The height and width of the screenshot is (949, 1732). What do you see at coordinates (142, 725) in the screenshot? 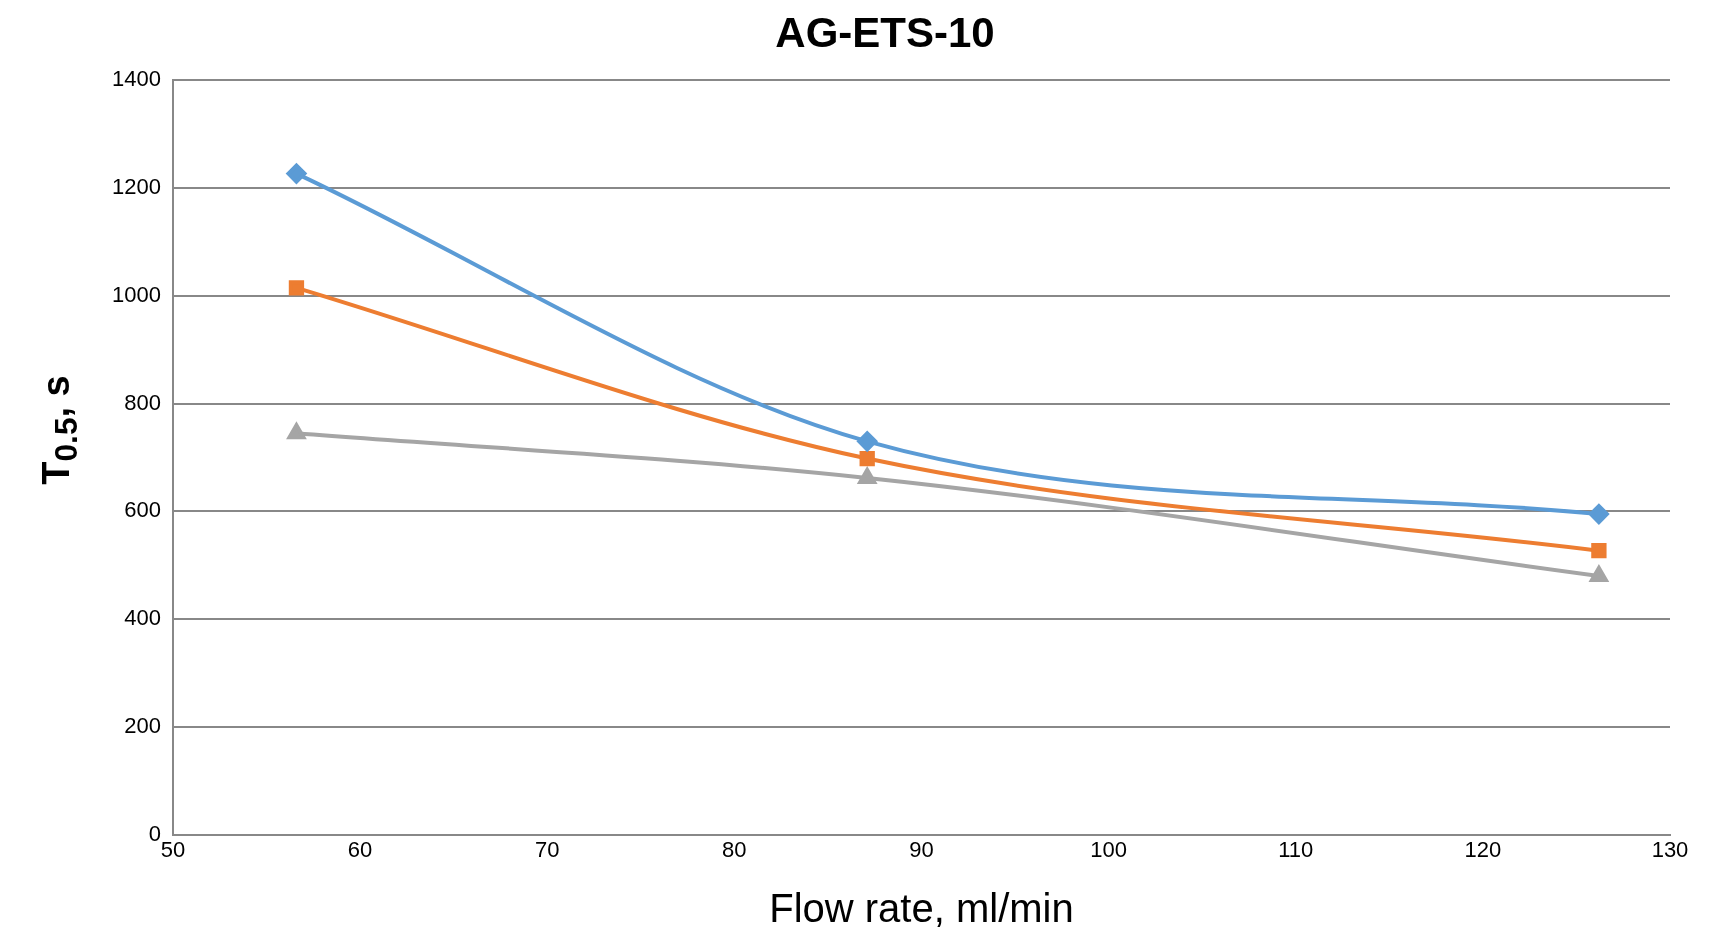
I see `y-tick-label: 200` at bounding box center [142, 725].